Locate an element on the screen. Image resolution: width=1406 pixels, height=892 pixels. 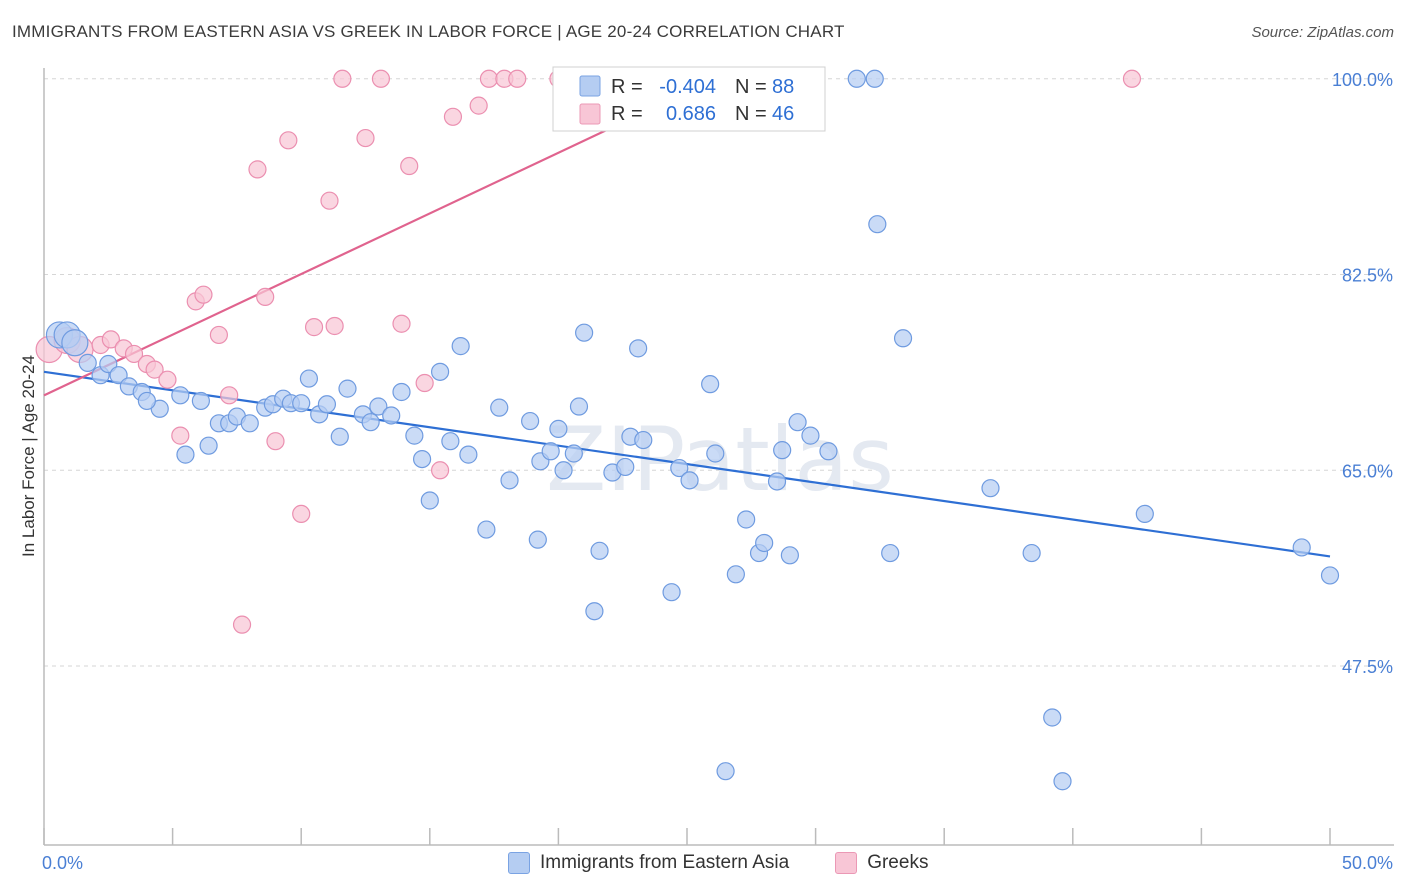
y-tick-label-0: 47.5% is located at coordinates (1367, 667).